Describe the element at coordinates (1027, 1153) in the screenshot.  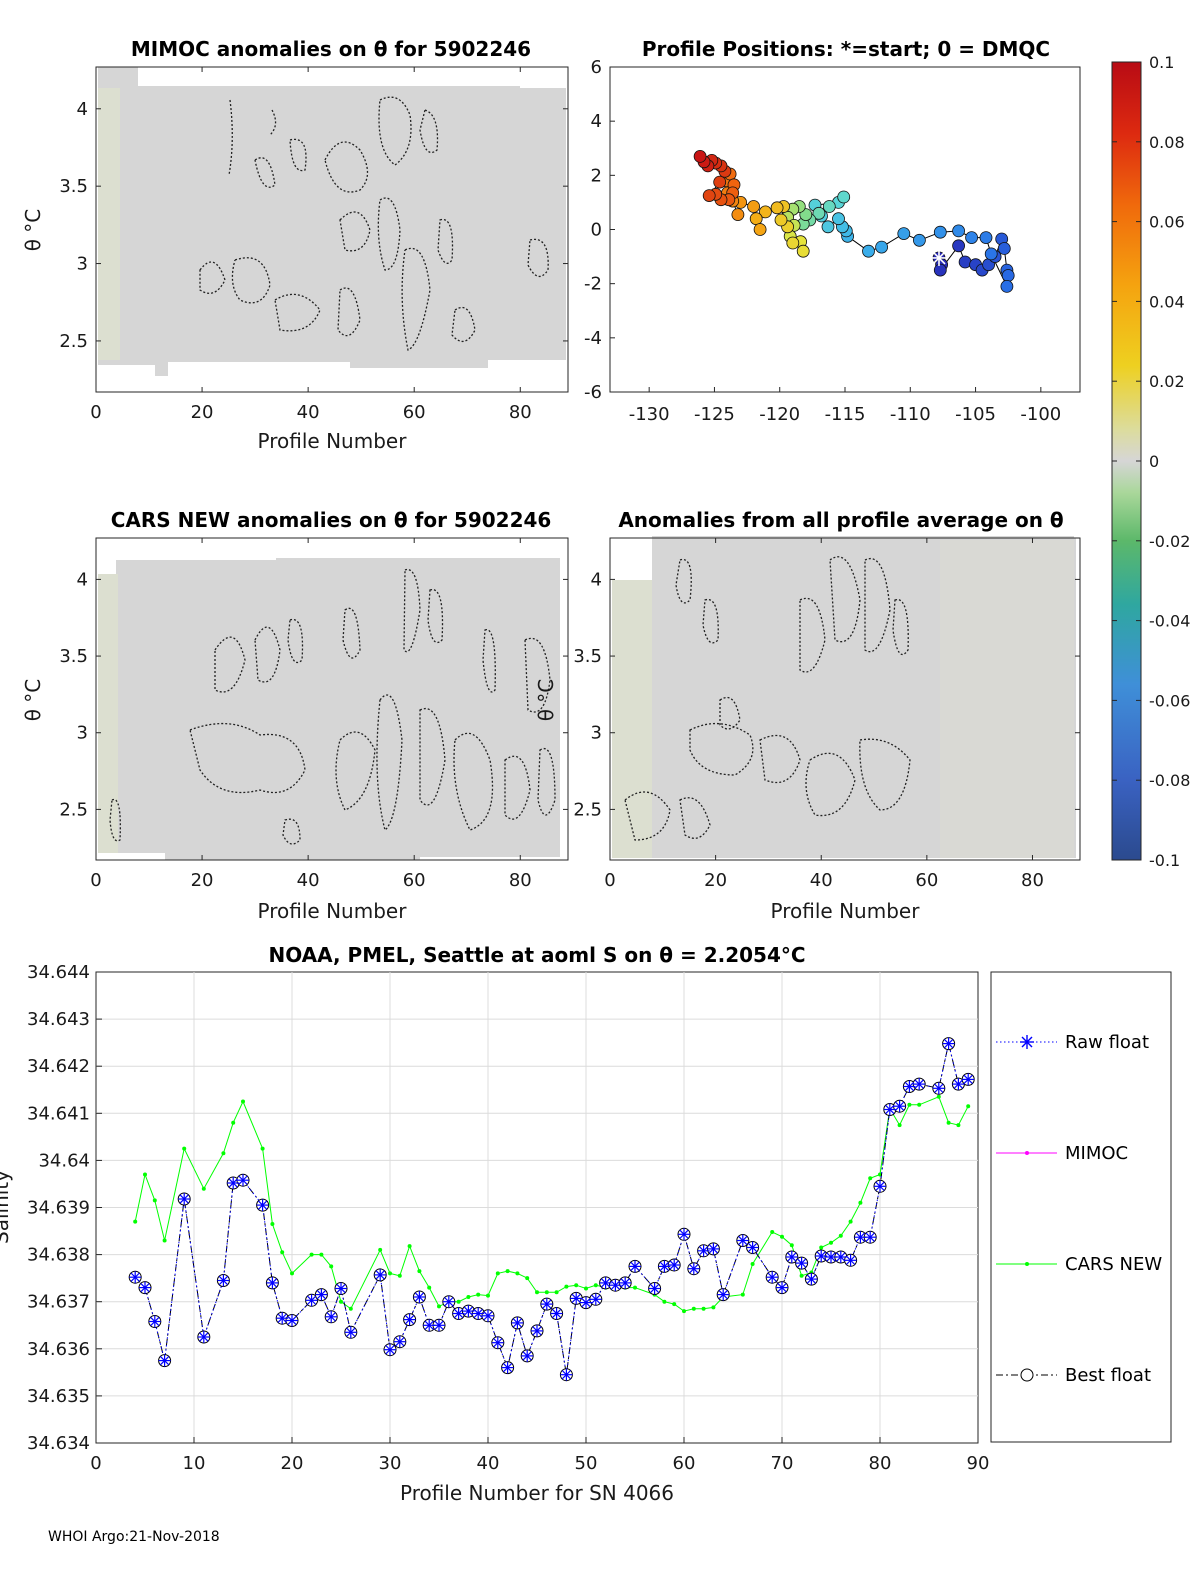
I see `dot-marker-icon` at that location.